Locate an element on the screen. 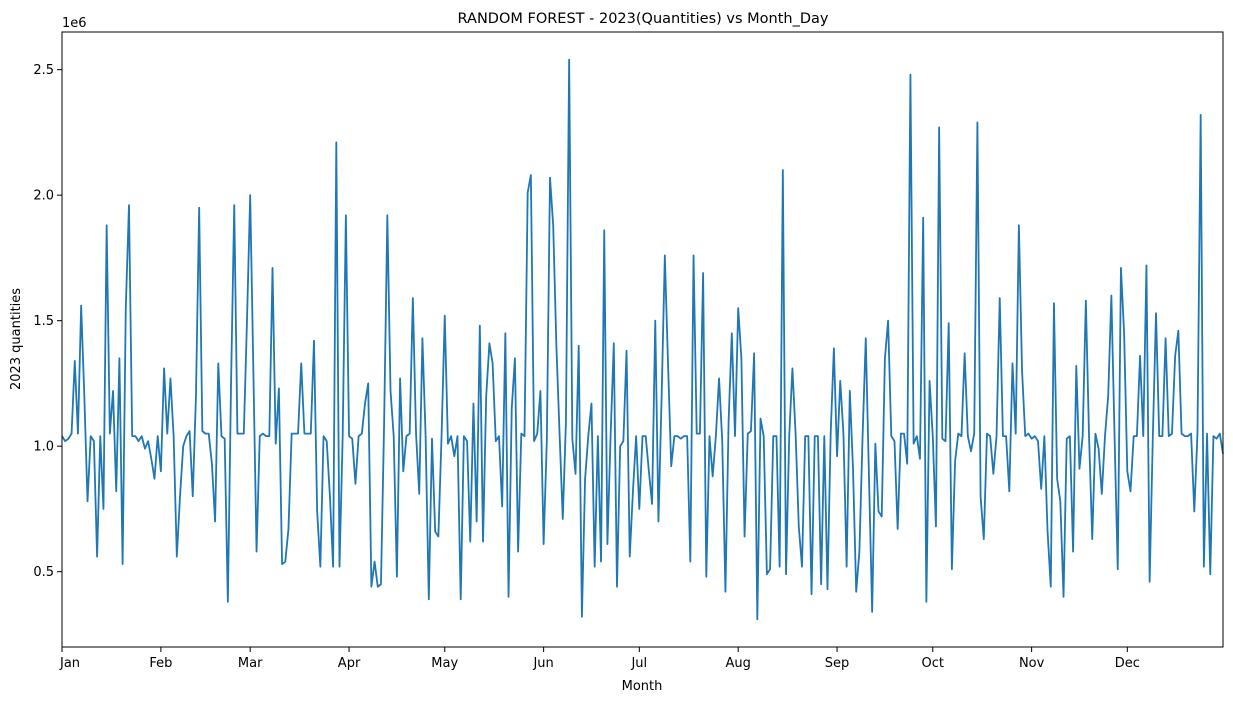 The height and width of the screenshot is (701, 1233). y-axis-label: 2023 quantities is located at coordinates (16, 339).